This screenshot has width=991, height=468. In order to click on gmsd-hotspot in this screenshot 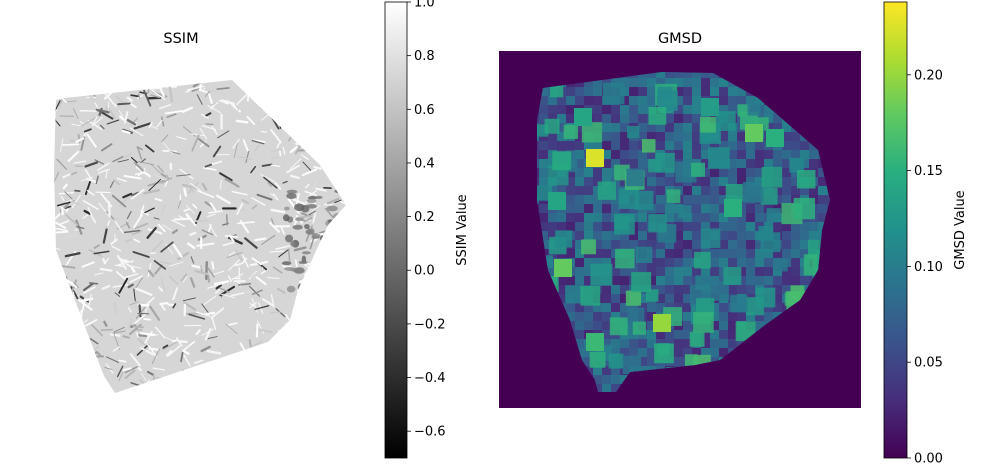, I will do `click(733, 208)`.